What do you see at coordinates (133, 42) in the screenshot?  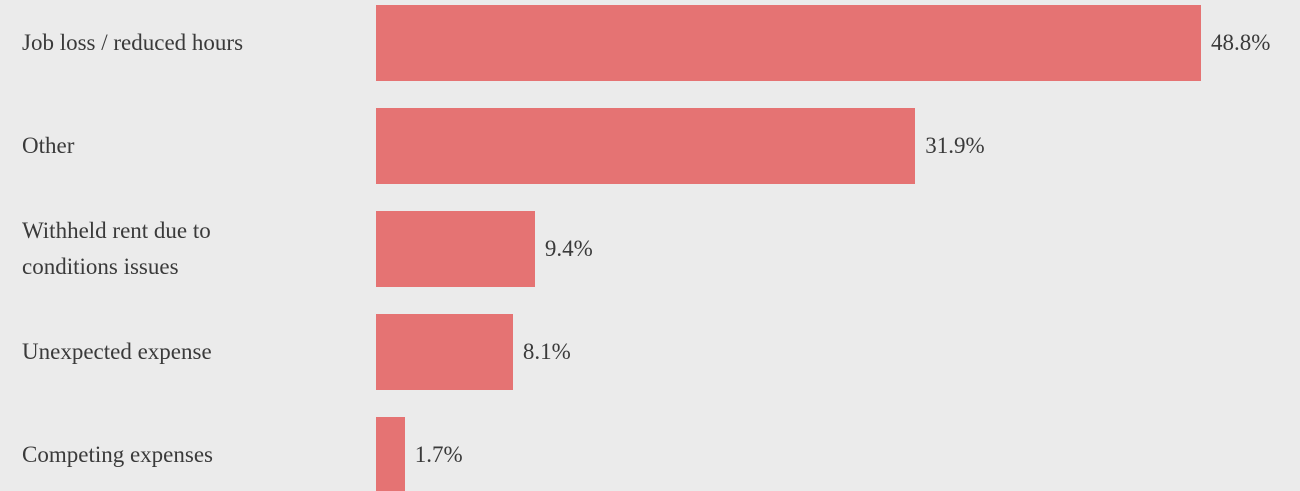 I see `category-label: Job loss / reduced hours` at bounding box center [133, 42].